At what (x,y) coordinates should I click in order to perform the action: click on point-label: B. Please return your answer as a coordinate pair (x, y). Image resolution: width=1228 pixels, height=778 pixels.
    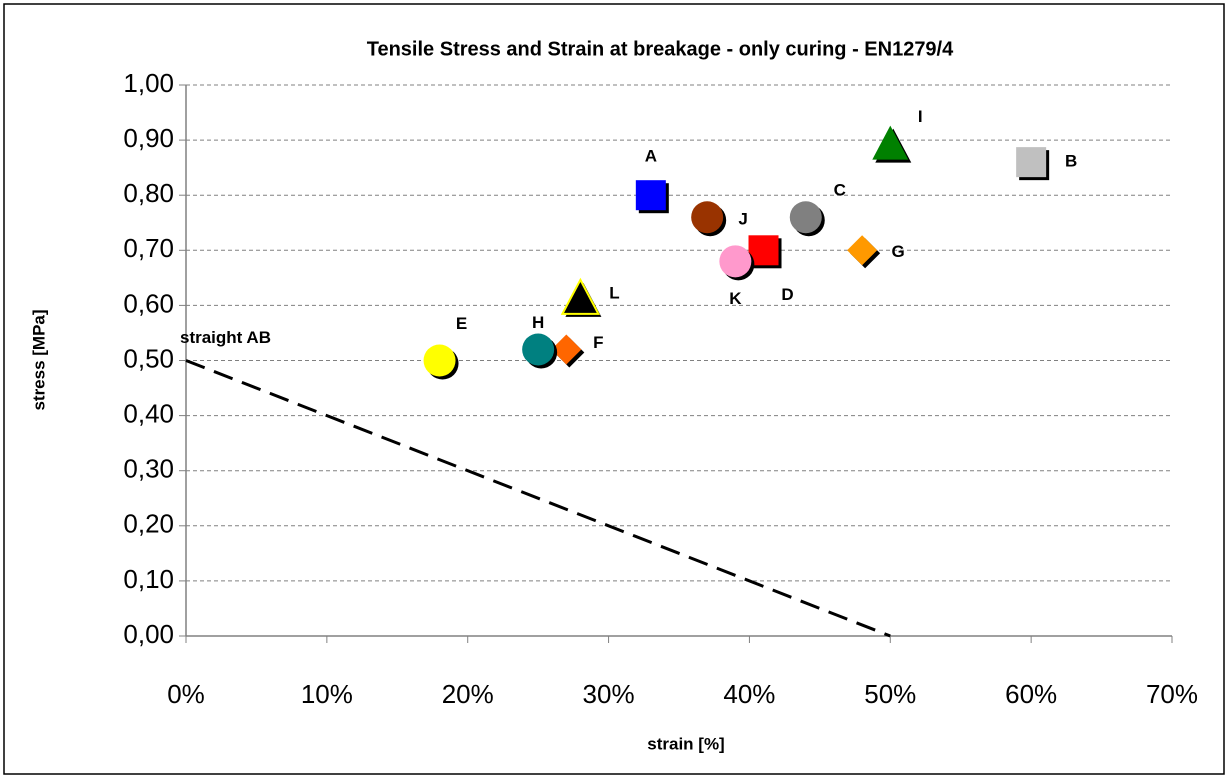
    Looking at the image, I should click on (1071, 161).